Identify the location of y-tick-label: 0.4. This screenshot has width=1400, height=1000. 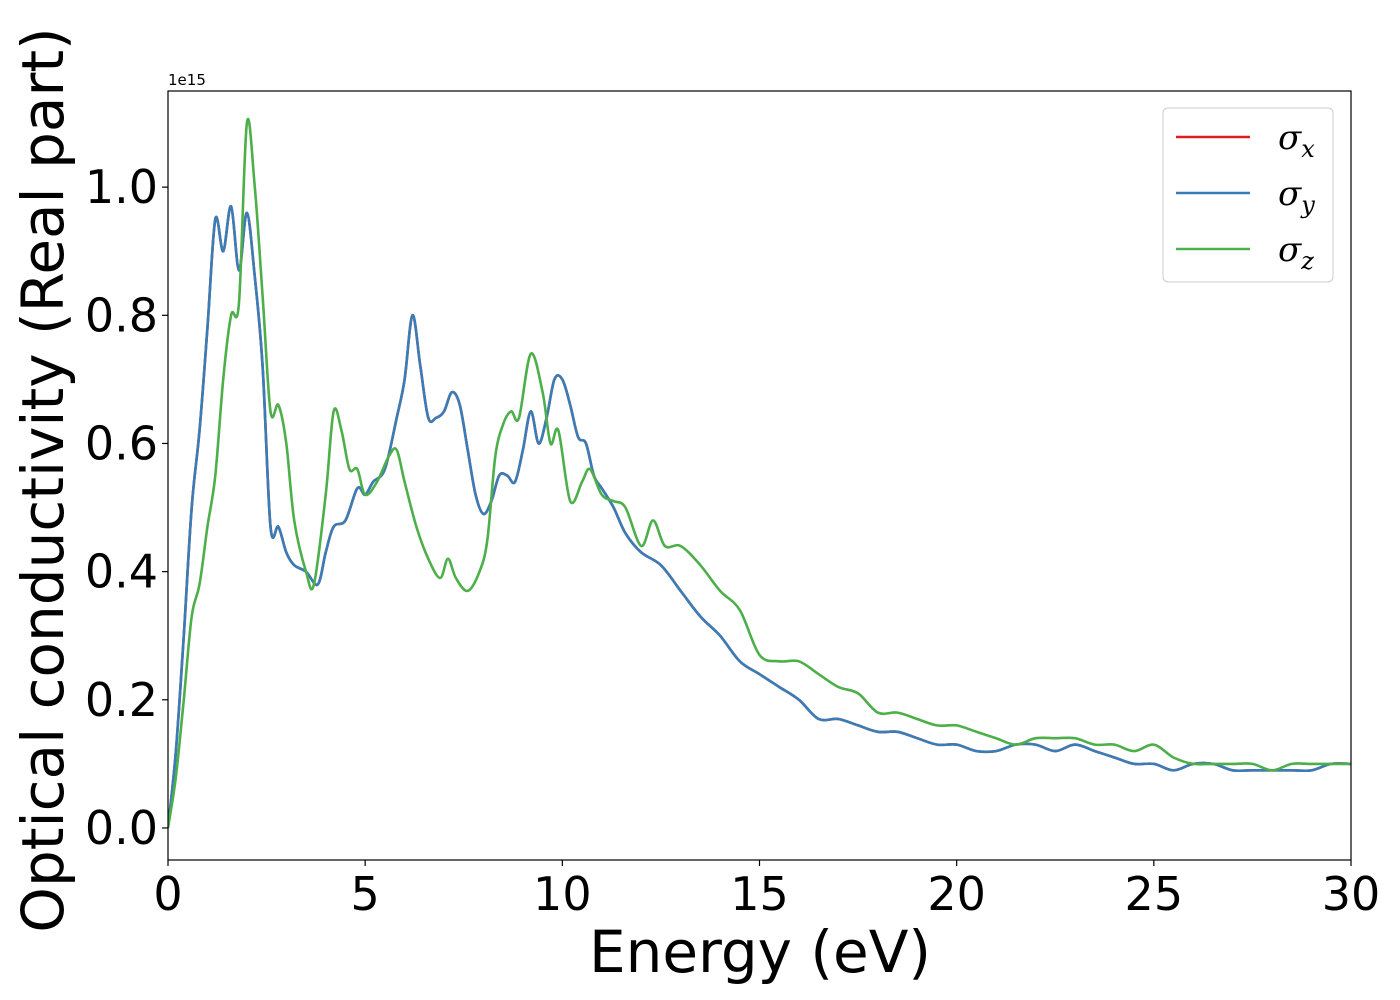
(121, 572).